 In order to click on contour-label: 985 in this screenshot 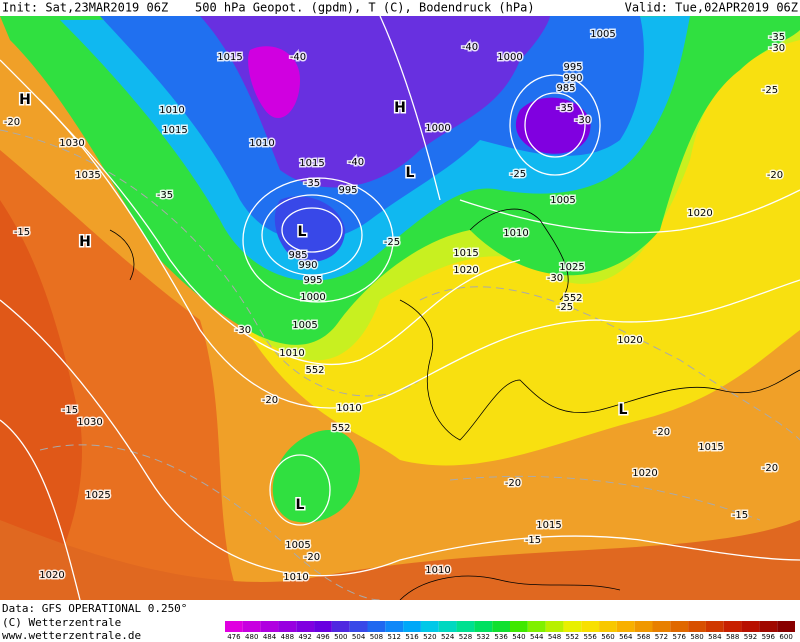, I will do `click(565, 88)`.